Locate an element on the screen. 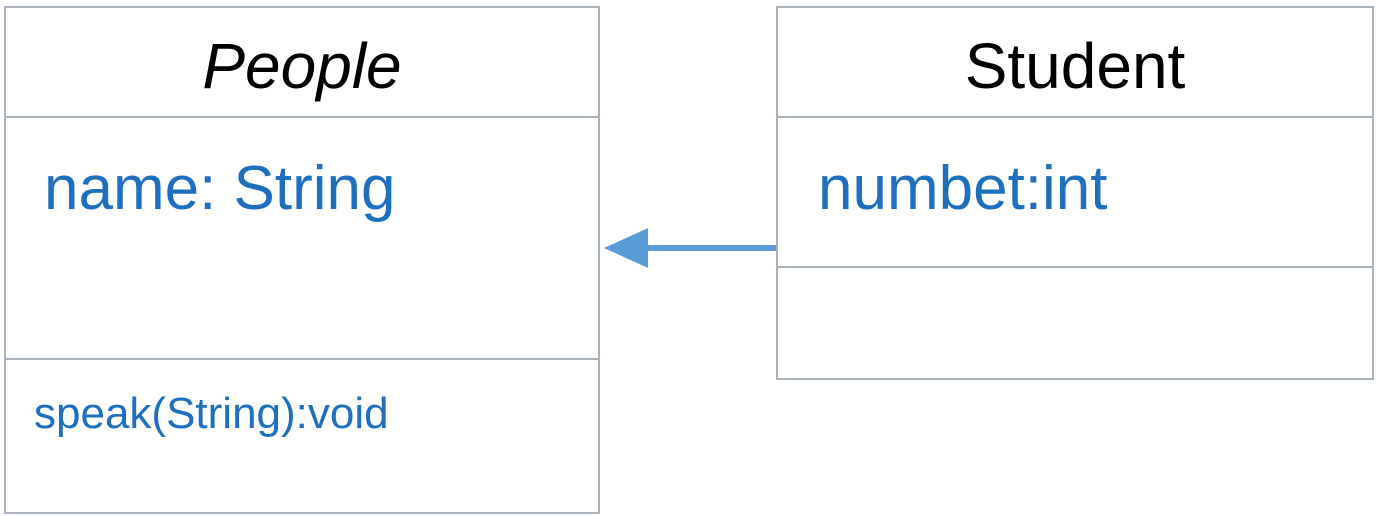 This screenshot has height=516, width=1376. student-attribute-numbet: numbet:int is located at coordinates (963, 188).